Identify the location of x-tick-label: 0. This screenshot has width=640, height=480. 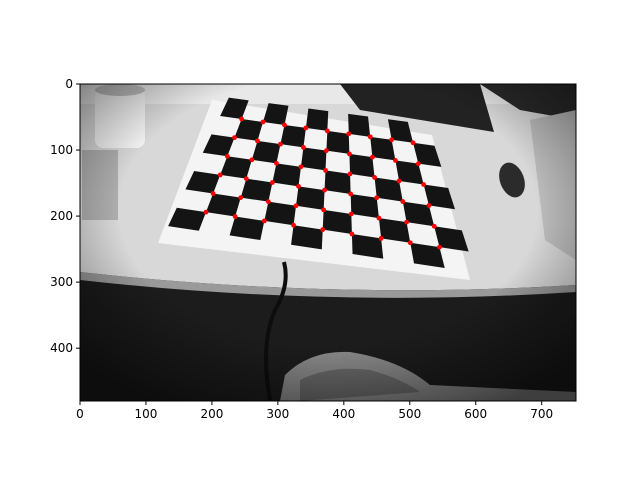
(80, 414).